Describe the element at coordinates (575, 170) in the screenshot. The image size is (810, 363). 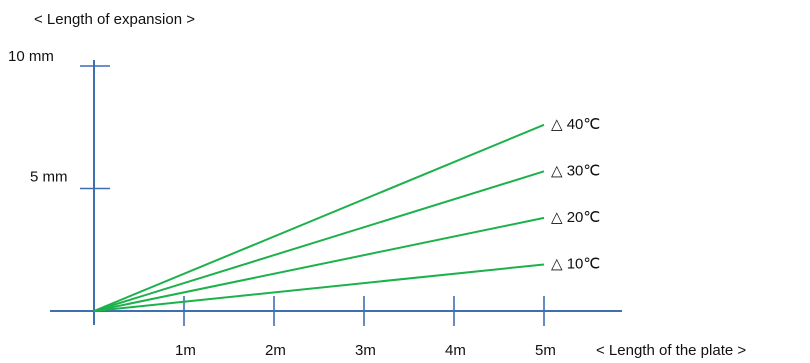
I see `series-label: △ 30℃` at that location.